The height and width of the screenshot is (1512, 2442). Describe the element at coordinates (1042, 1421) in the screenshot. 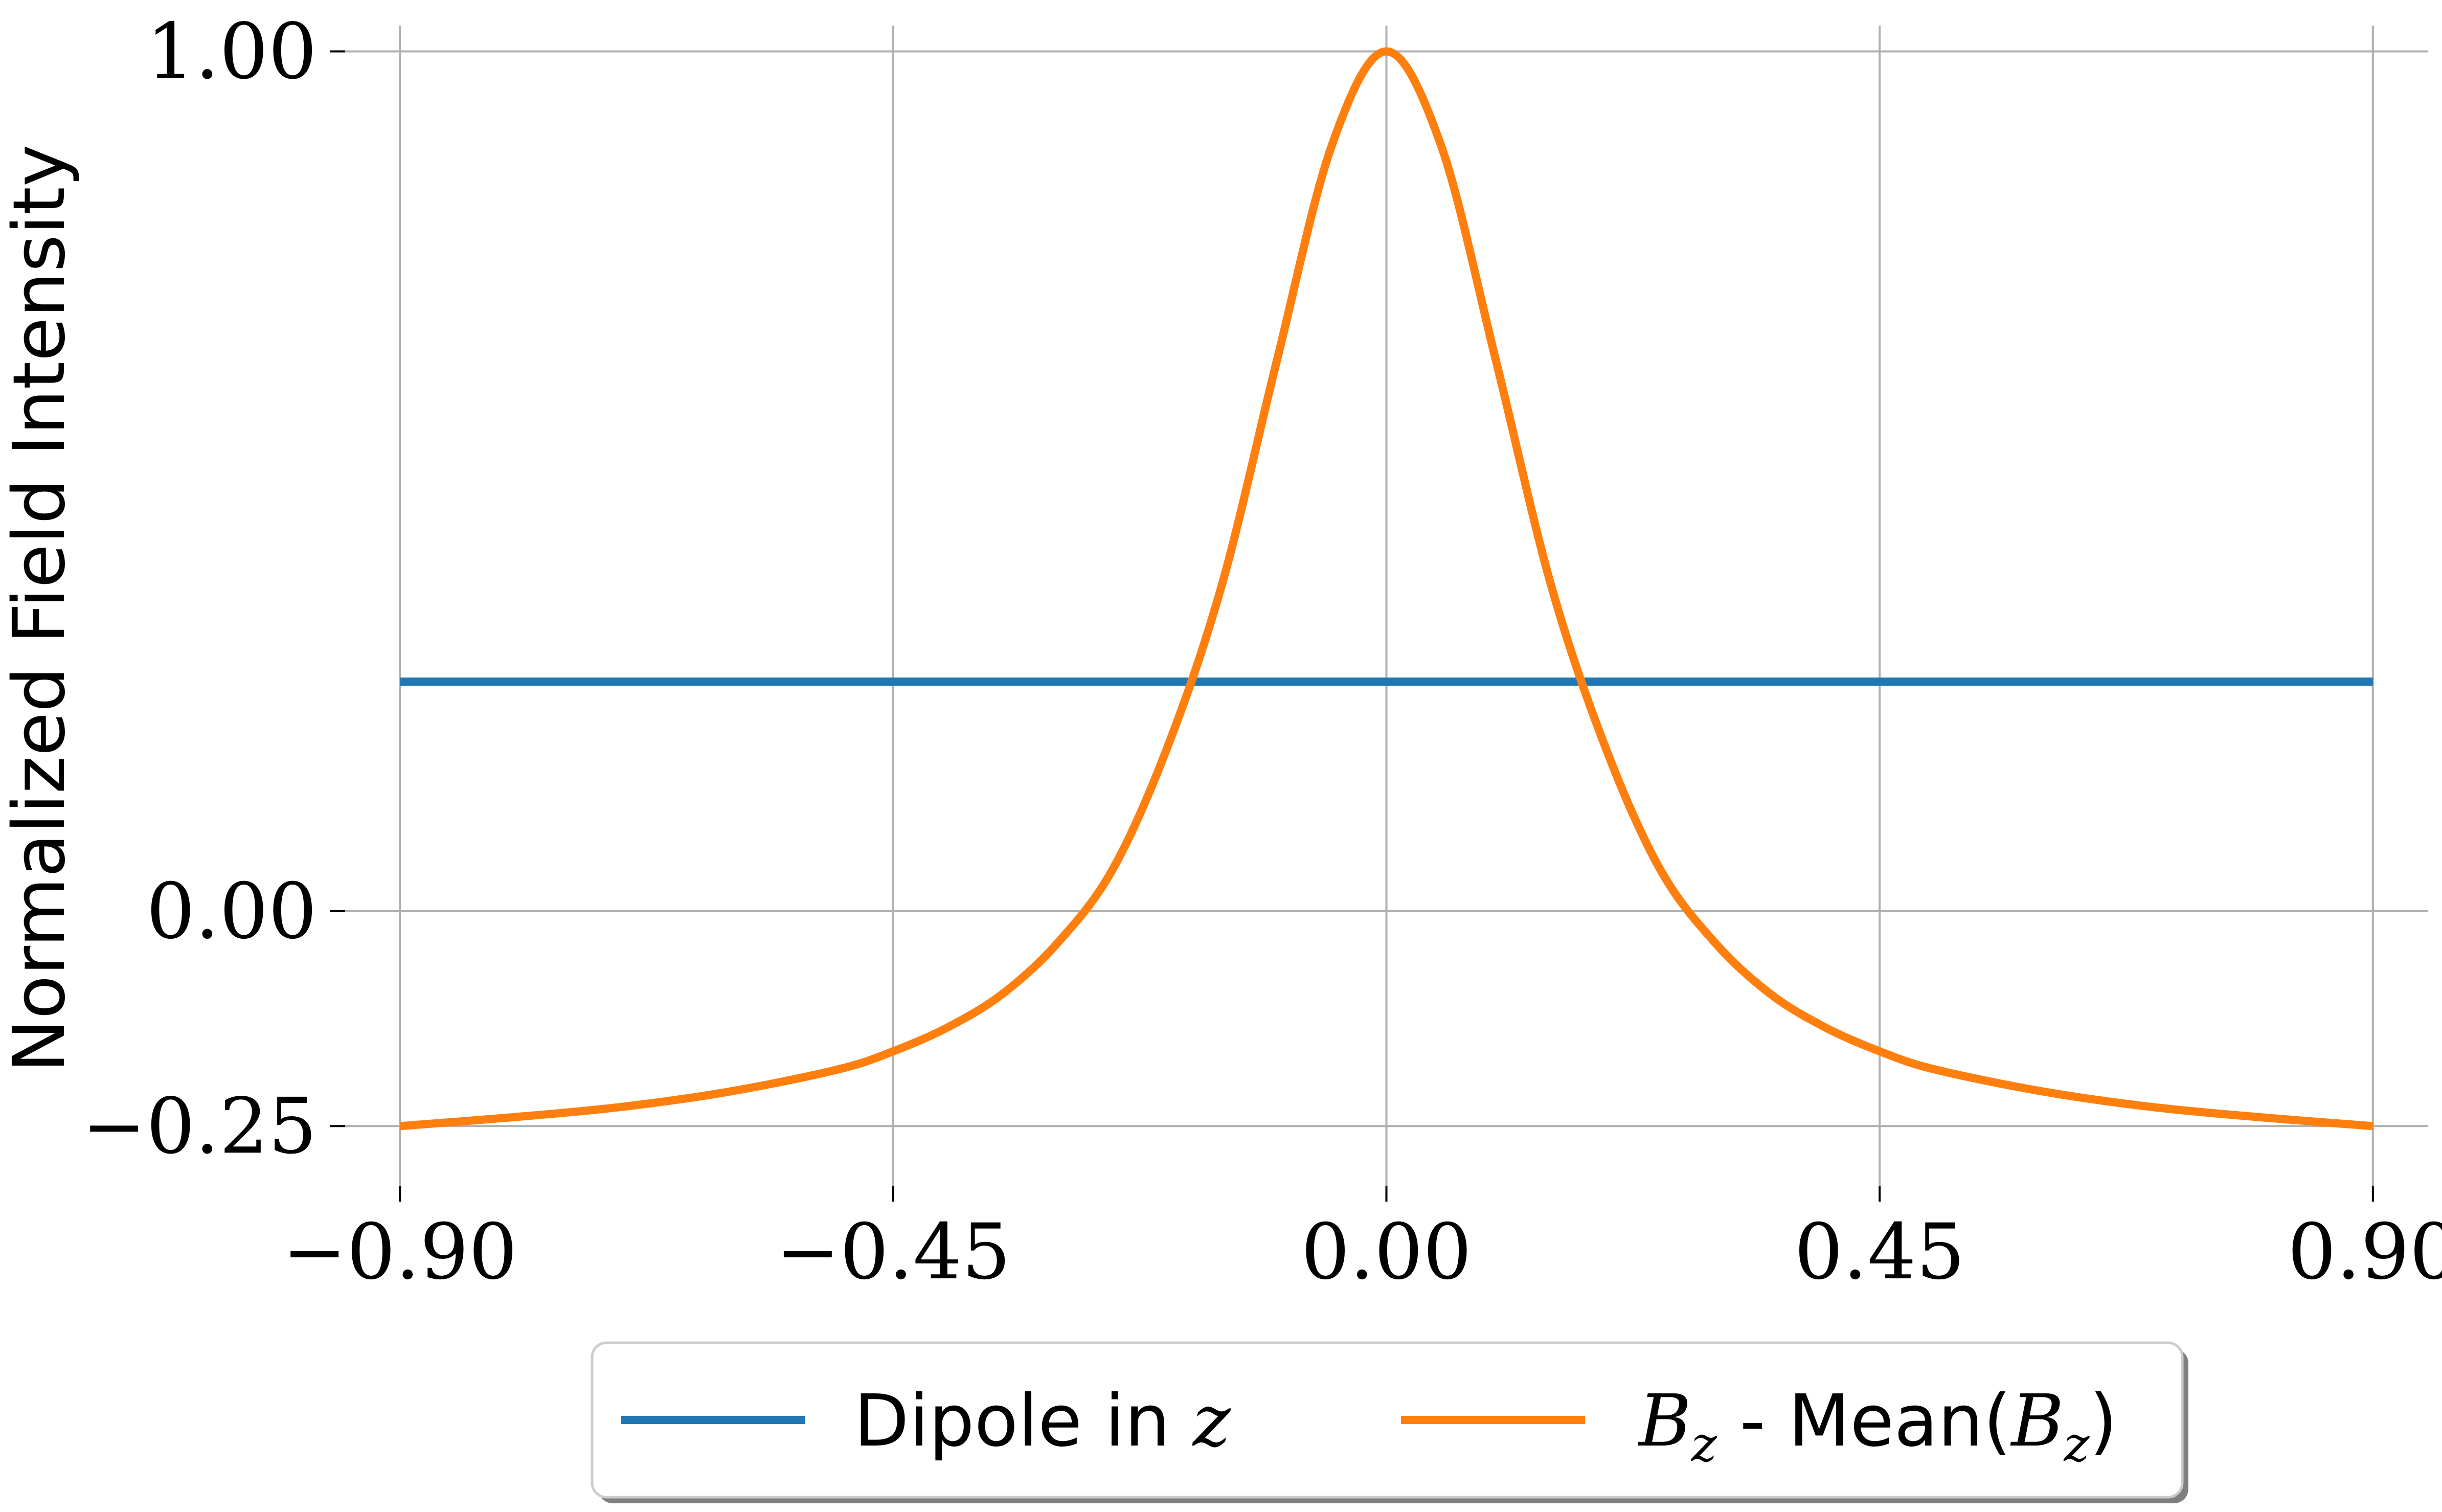

I see `legend-label-1: Dipole in z` at that location.